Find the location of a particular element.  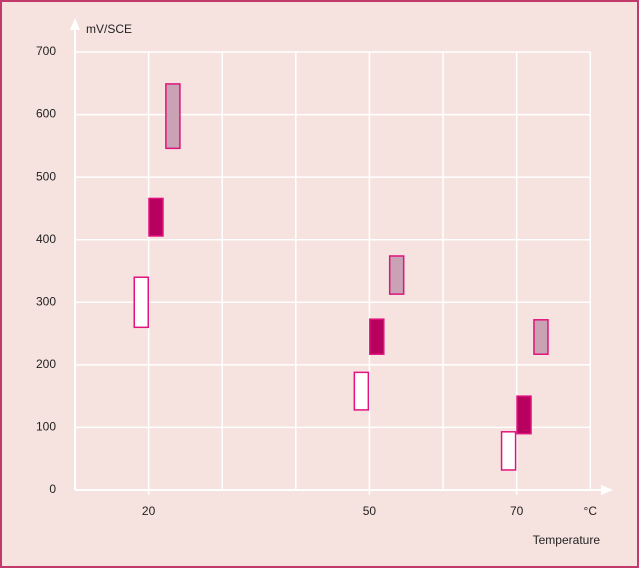

y-tick-label: 600 is located at coordinates (46, 114).